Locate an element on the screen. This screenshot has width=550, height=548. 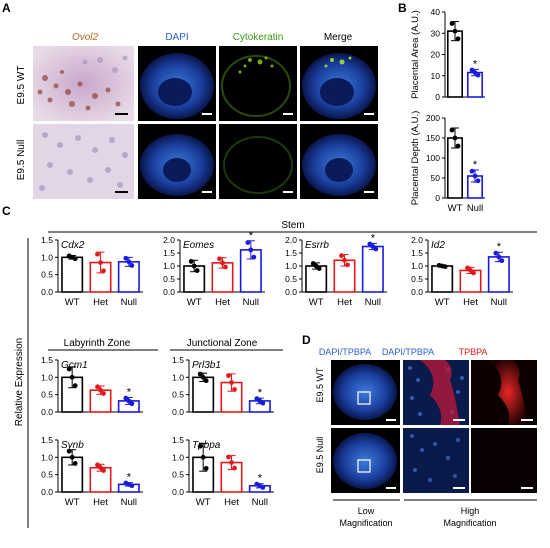
y-tick-label: 20 is located at coordinates (436, 55).